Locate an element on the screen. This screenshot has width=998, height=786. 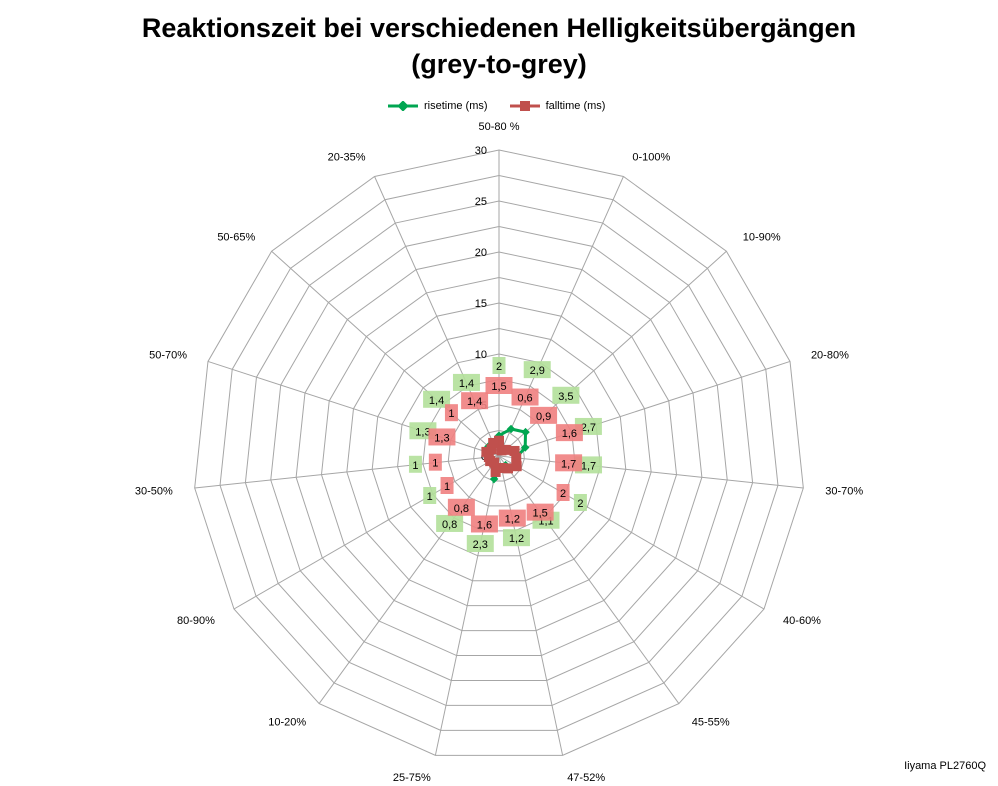
data-label: 0,6 is located at coordinates (524, 399).